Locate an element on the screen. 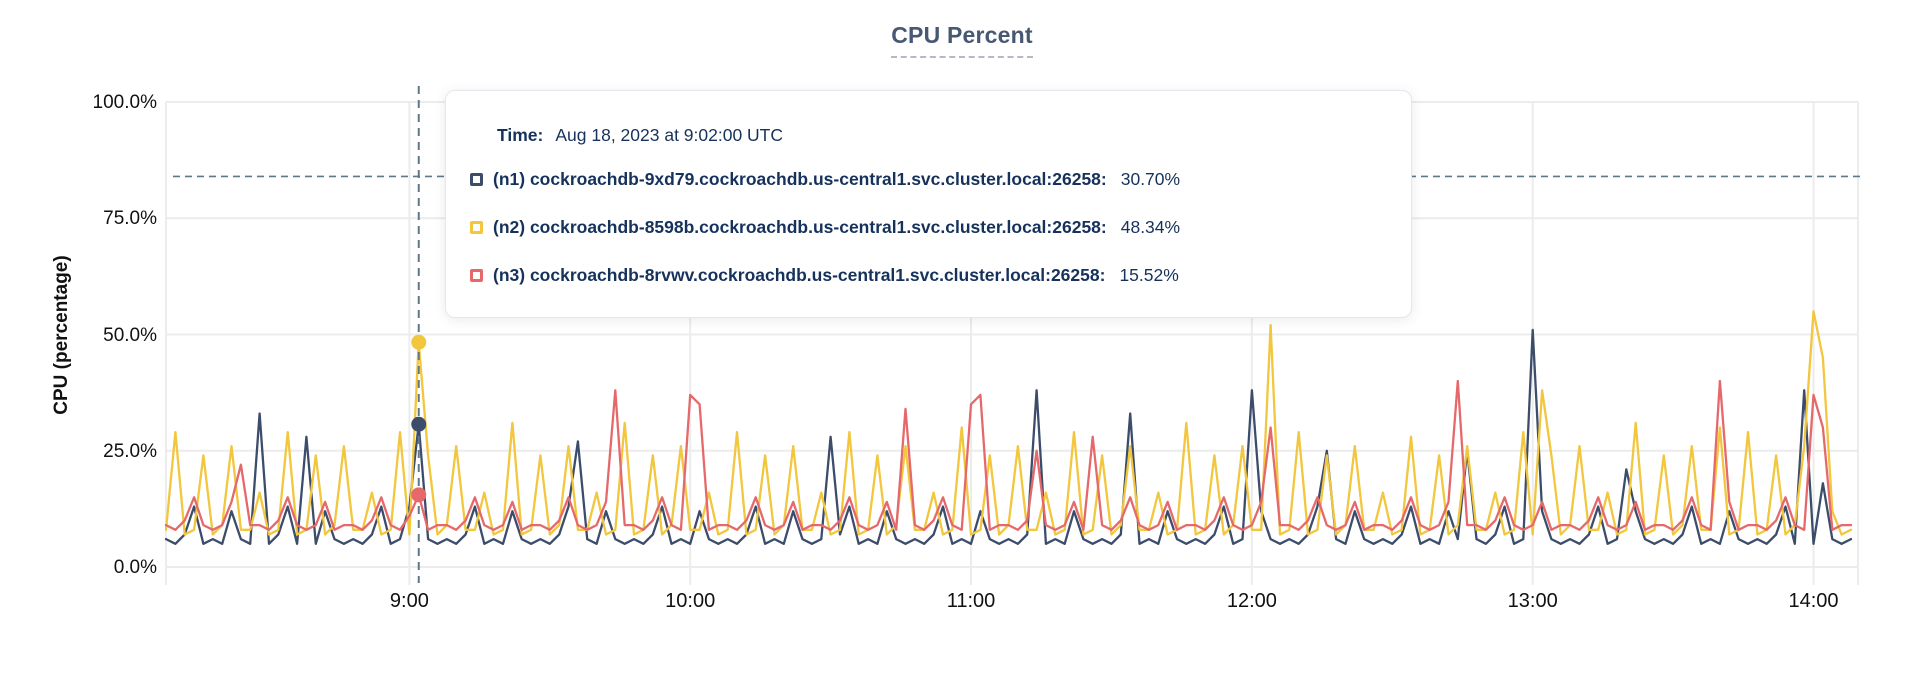 This screenshot has width=1924, height=694. x-tick-label: 9:00 is located at coordinates (409, 601).